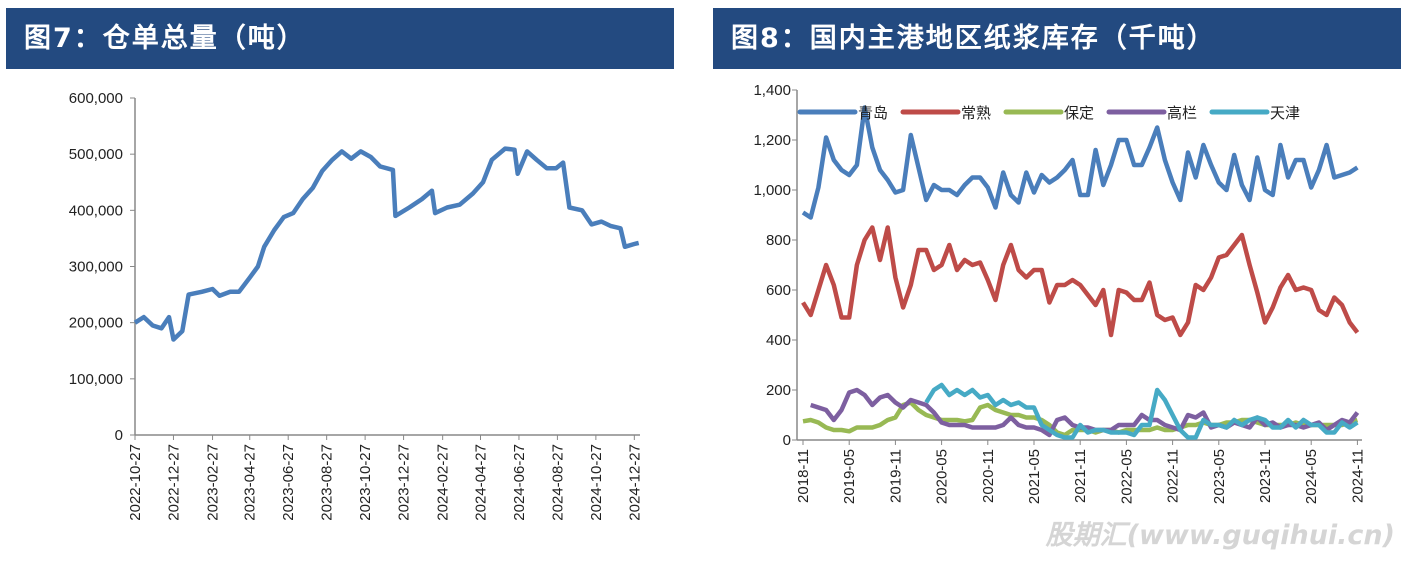 The width and height of the screenshot is (1413, 562). I want to click on x-tick-label: 2024-02-27, so click(443, 482).